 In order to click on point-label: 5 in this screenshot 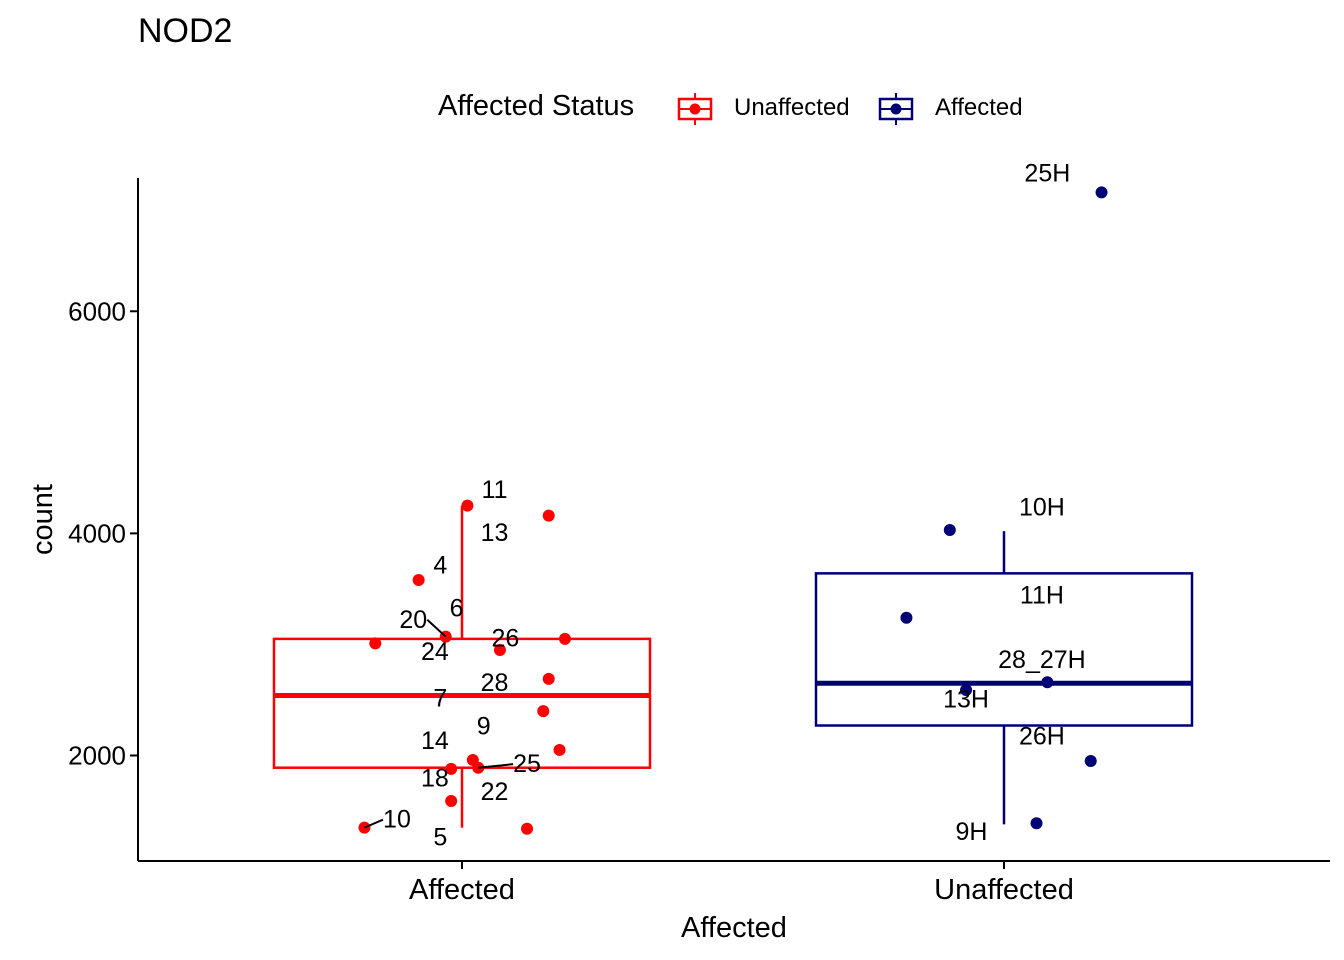, I will do `click(440, 837)`.